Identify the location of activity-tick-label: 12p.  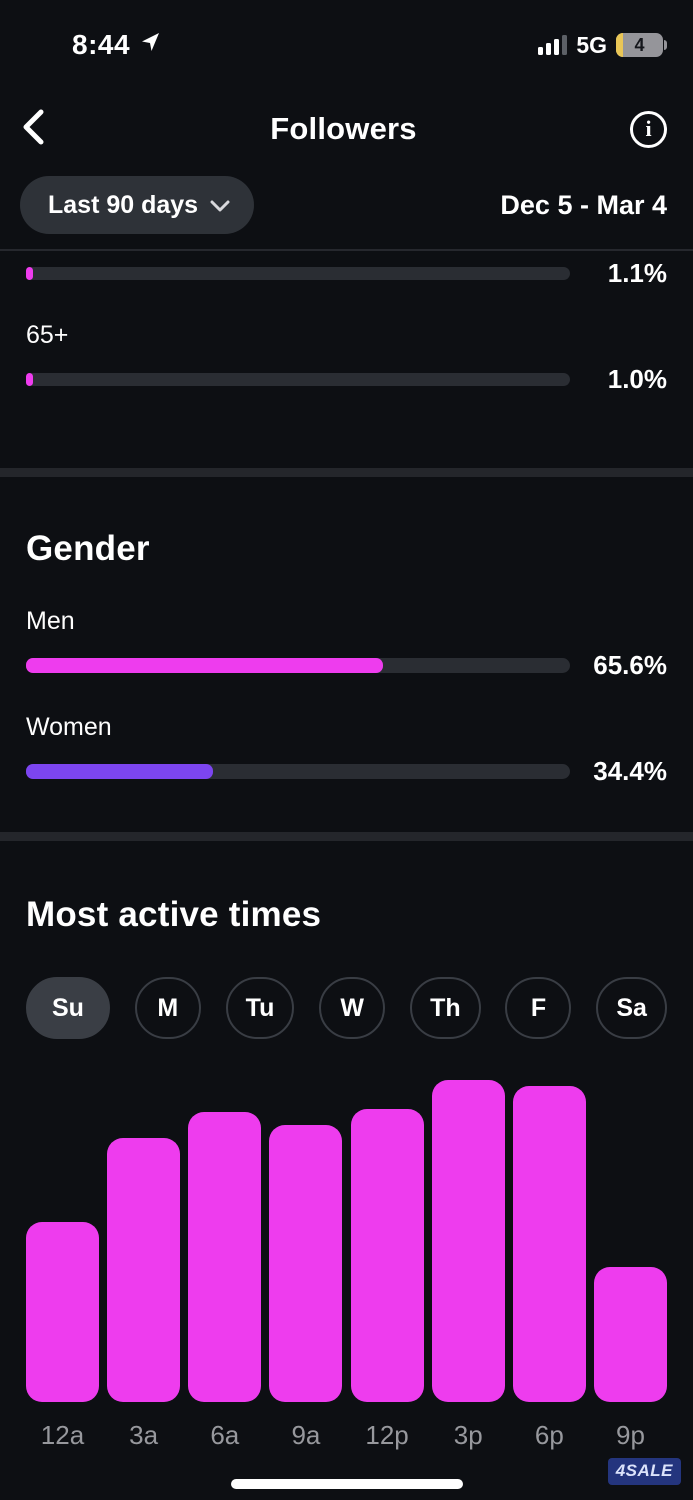
(387, 1435).